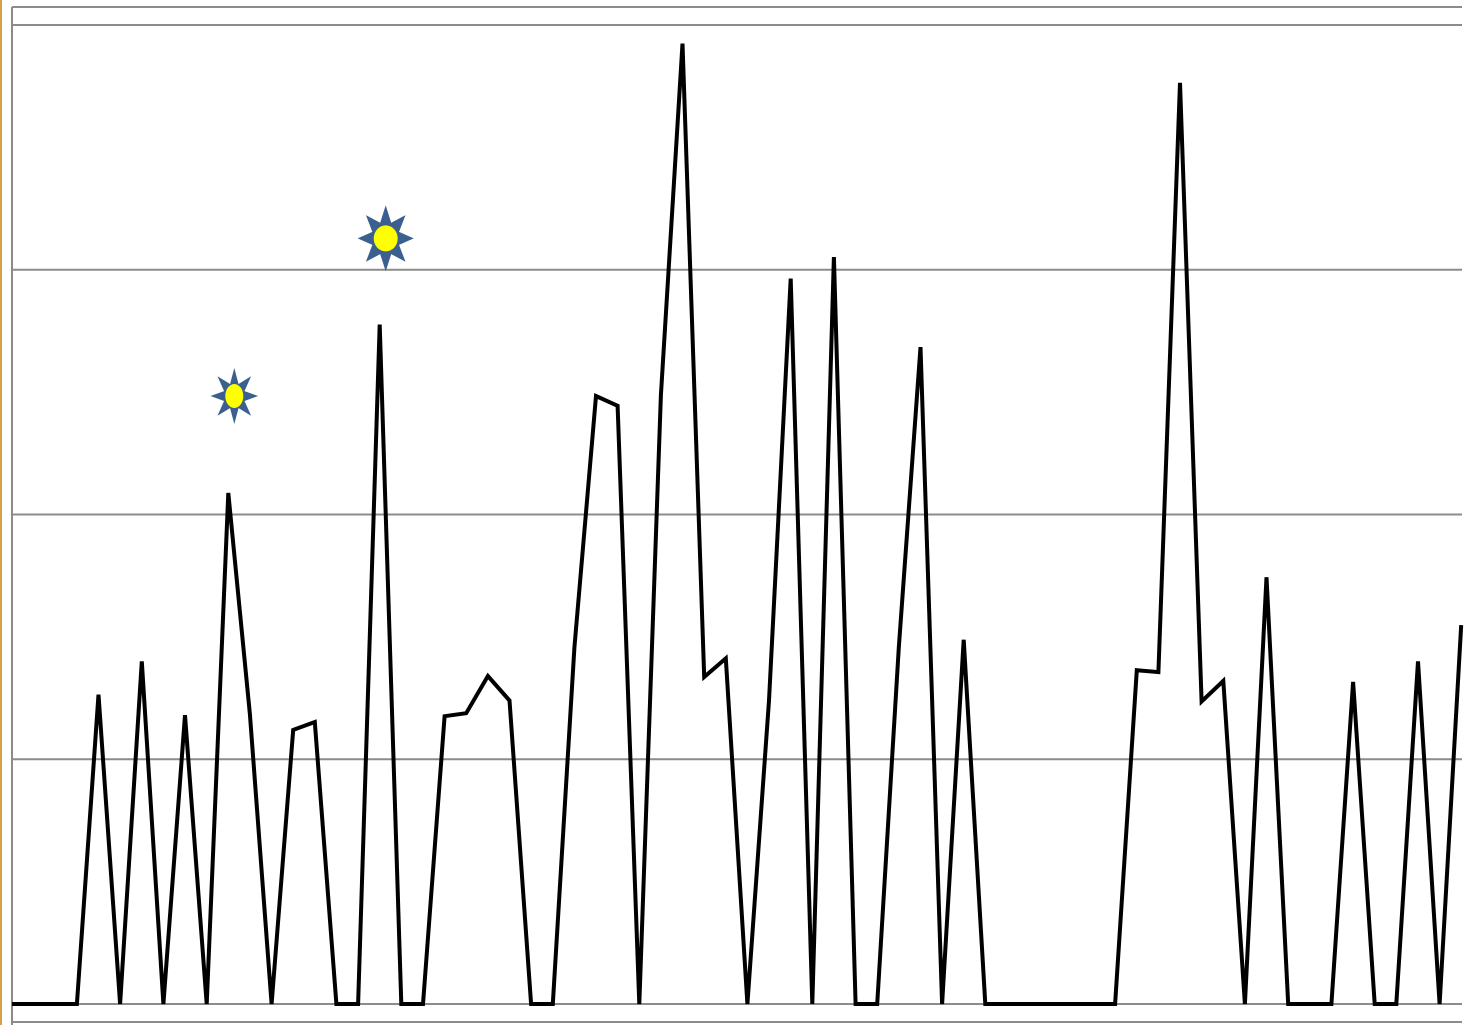 This screenshot has height=1025, width=1483. What do you see at coordinates (312, 314) in the screenshot?
I see `marker-group` at bounding box center [312, 314].